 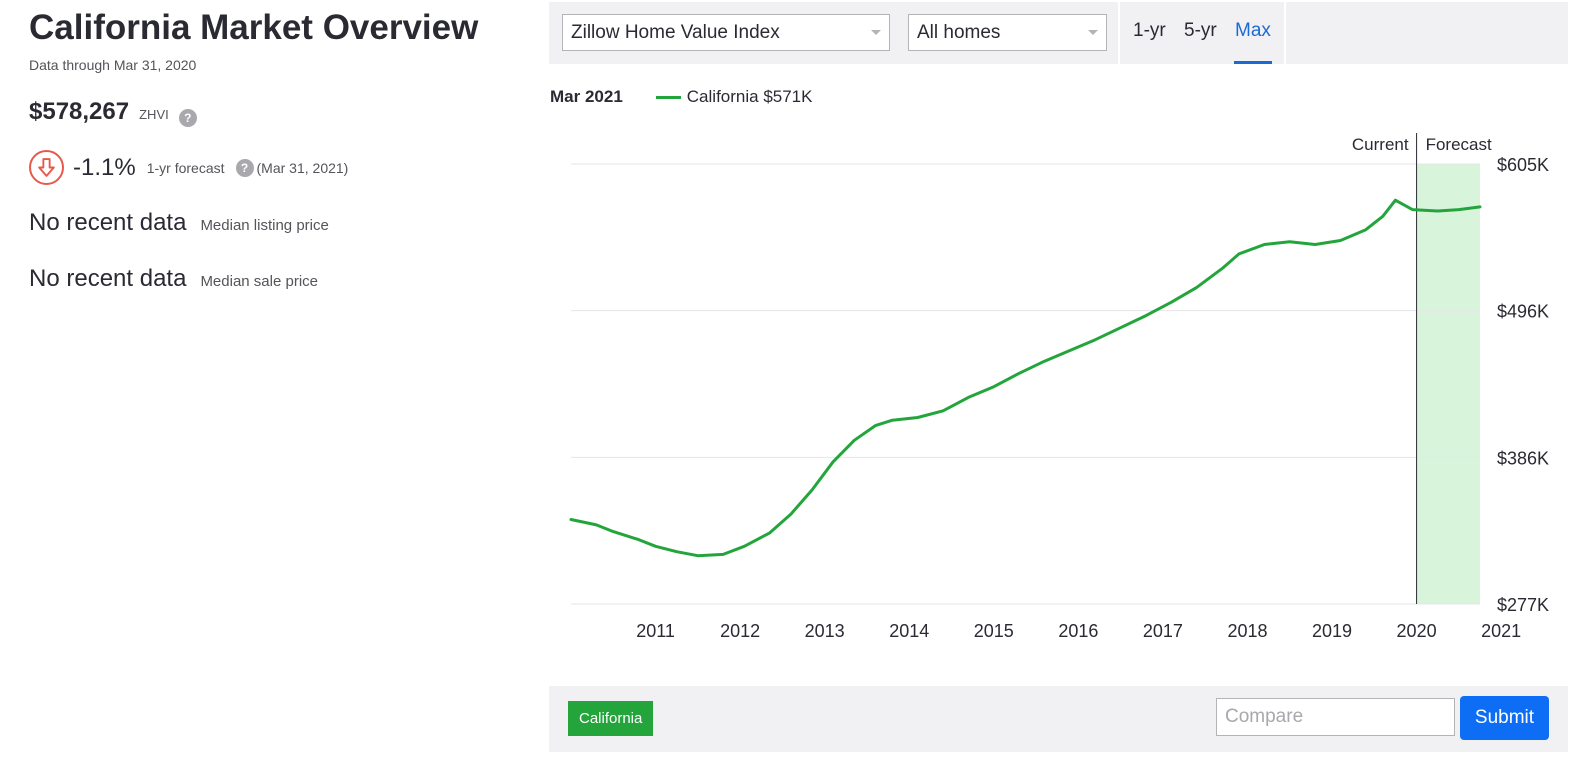 I want to click on y-tick-label: $277K, so click(x=1523, y=605).